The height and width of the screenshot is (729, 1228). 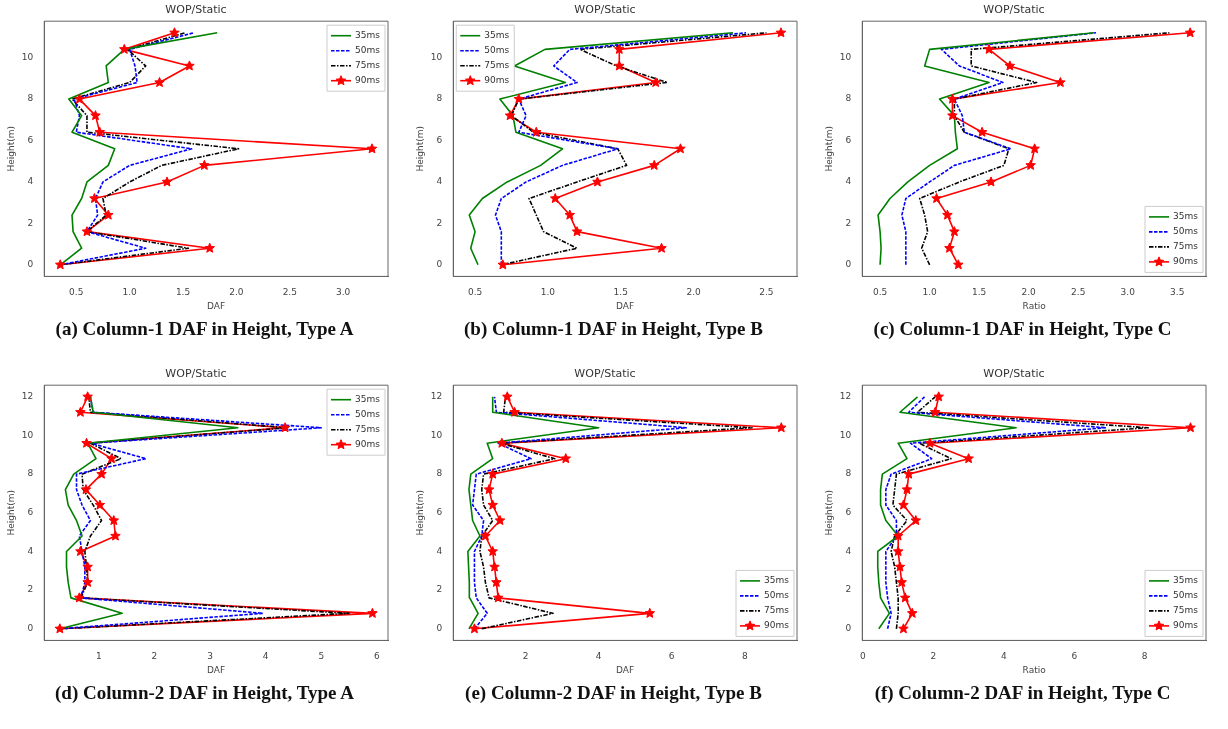 I want to click on x-tick-label: 0, so click(x=863, y=656).